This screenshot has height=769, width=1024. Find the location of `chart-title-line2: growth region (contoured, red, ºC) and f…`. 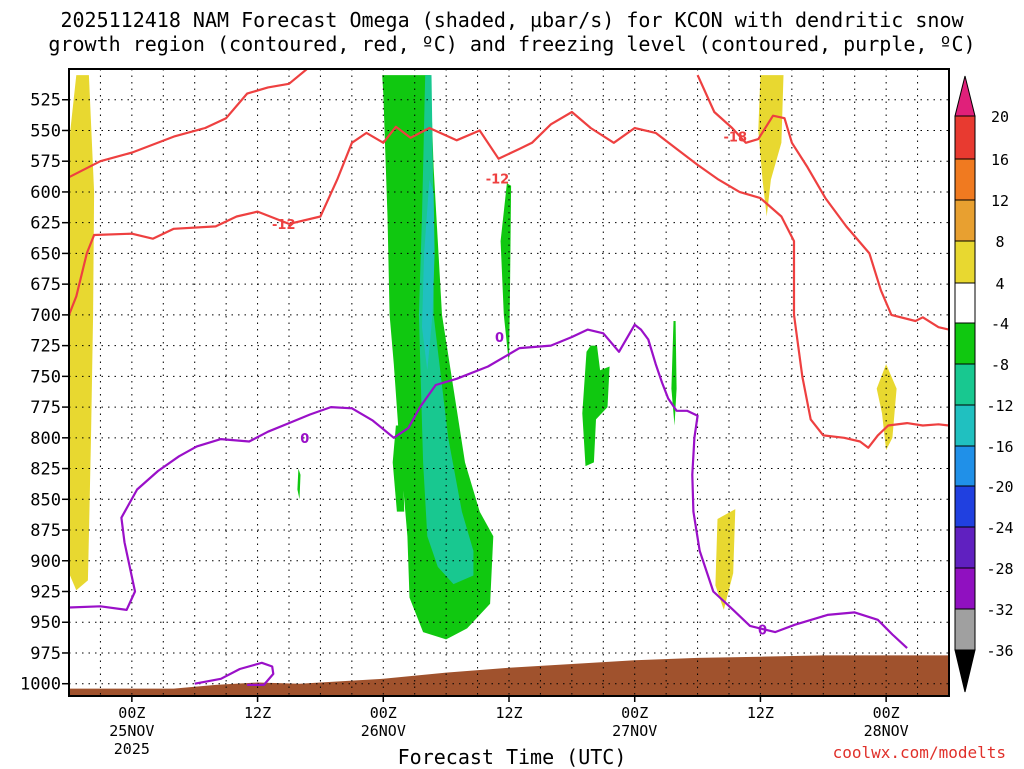

chart-title-line2: growth region (contoured, red, ºC) and f… is located at coordinates (512, 44).